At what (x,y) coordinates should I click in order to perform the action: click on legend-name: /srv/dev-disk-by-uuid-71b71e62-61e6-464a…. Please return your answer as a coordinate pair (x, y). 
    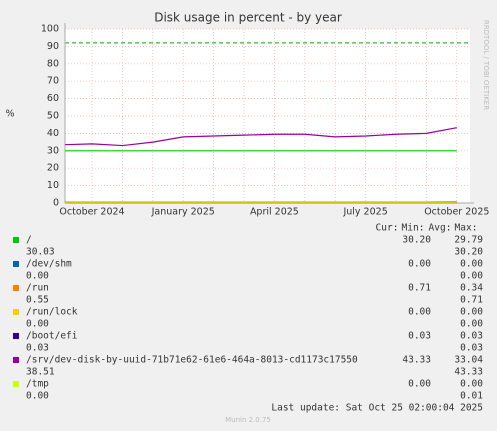
    Looking at the image, I should click on (192, 360).